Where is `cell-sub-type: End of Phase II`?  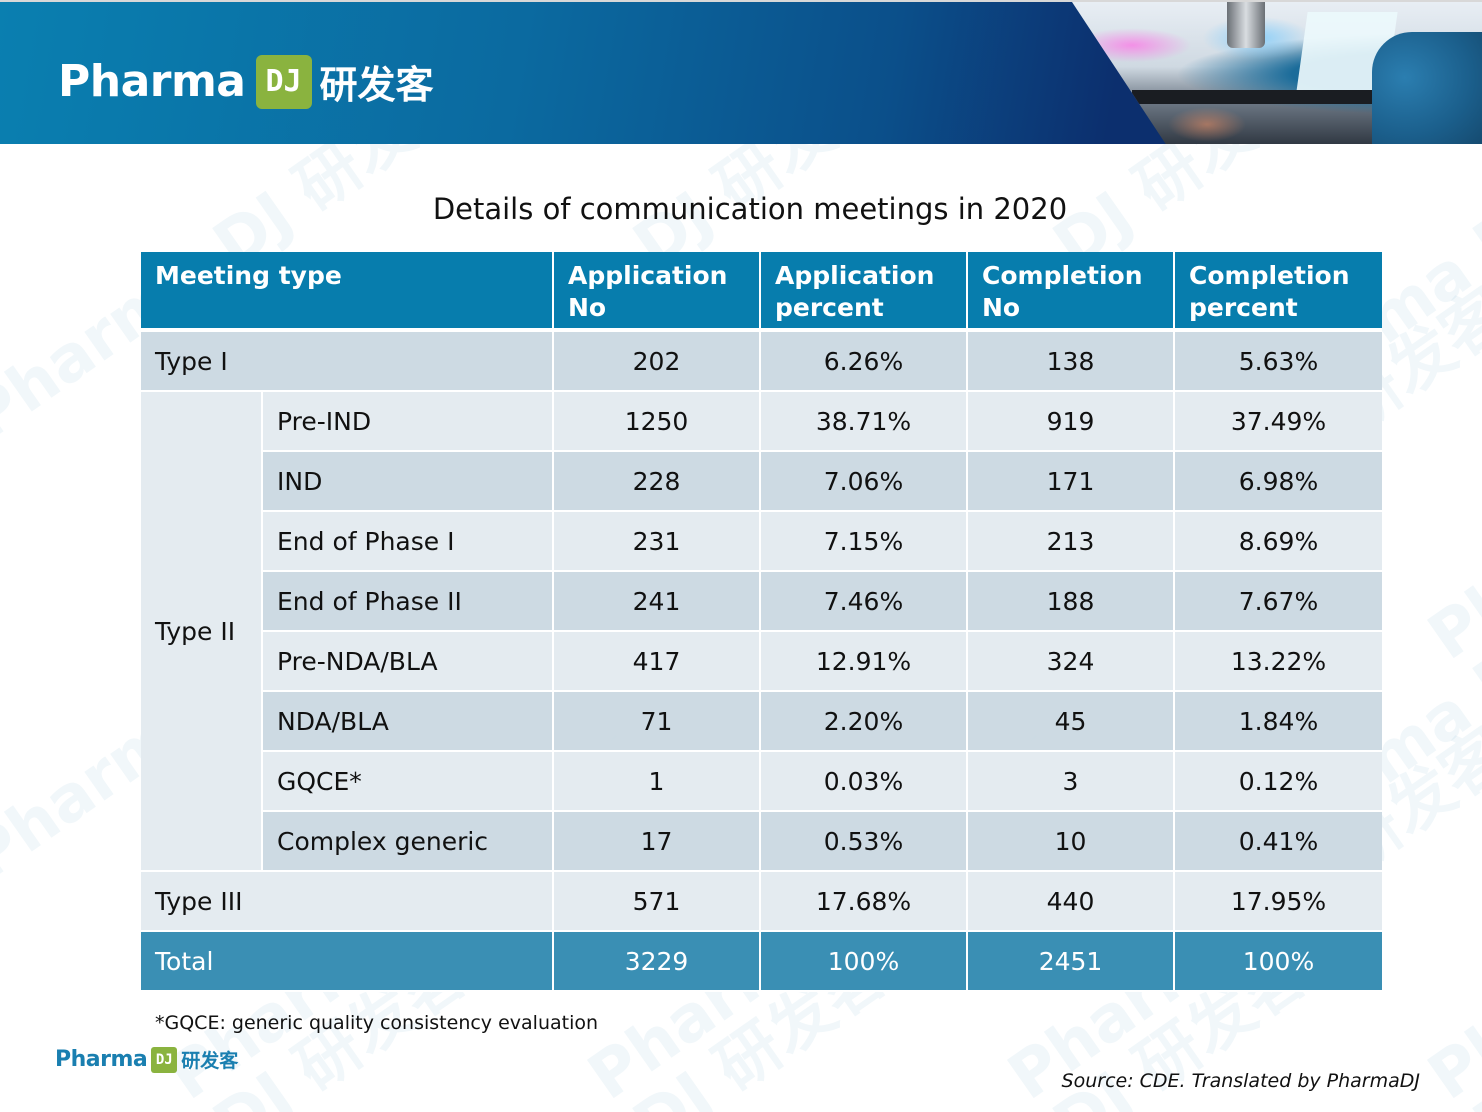
cell-sub-type: End of Phase II is located at coordinates (408, 602).